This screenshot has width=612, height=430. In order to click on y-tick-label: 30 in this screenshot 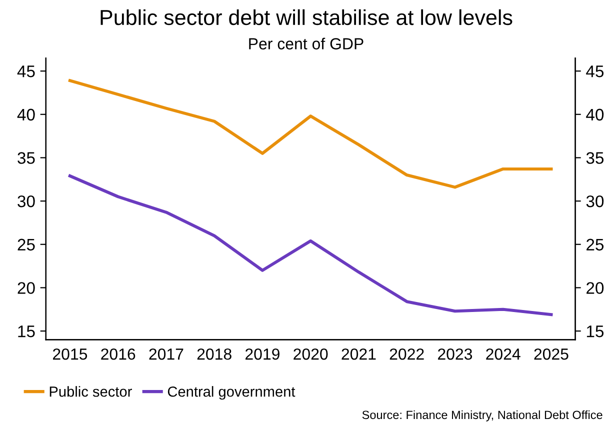, I will do `click(26, 201)`.